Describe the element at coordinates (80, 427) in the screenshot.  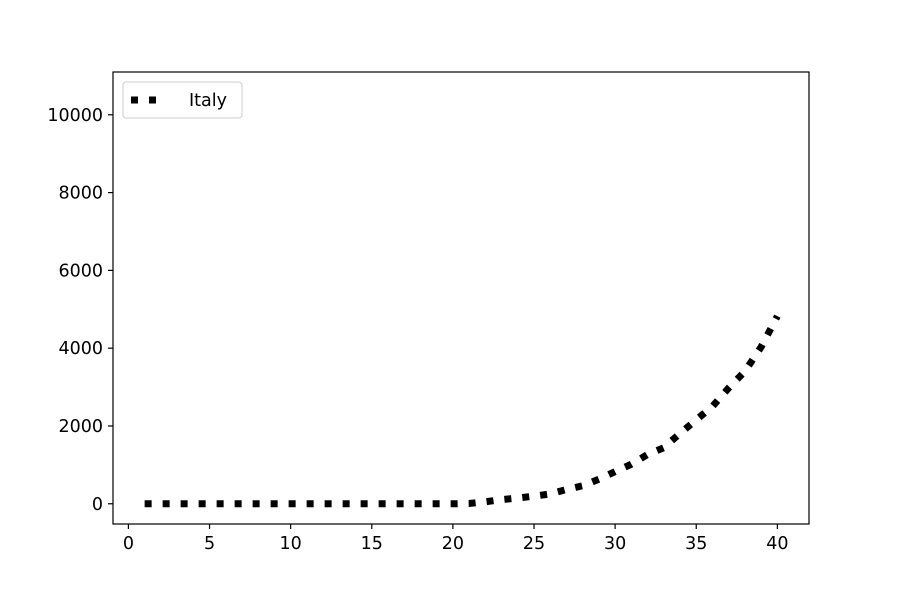
I see `y-tick-label: 2000` at that location.